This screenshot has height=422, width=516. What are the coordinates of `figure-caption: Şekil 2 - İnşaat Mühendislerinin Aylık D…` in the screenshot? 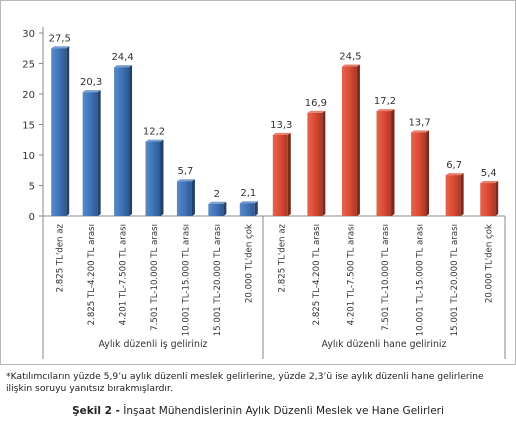 It's located at (258, 411).